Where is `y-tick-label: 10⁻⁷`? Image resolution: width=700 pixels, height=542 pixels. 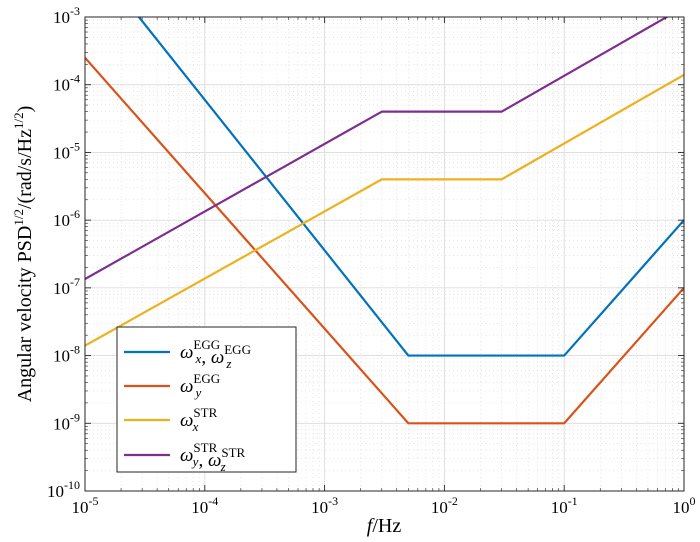
y-tick-label: 10⁻⁷ is located at coordinates (66, 286).